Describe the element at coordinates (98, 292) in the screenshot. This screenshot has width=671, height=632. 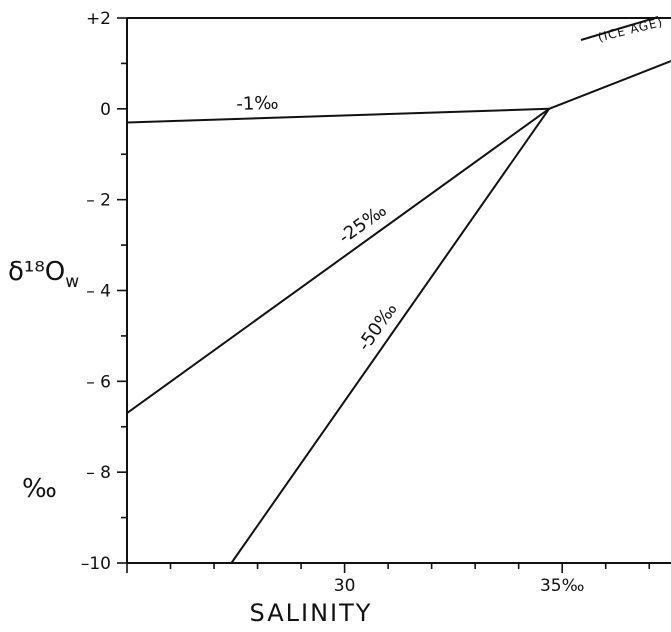
I see `y-tick-label: – 4` at that location.